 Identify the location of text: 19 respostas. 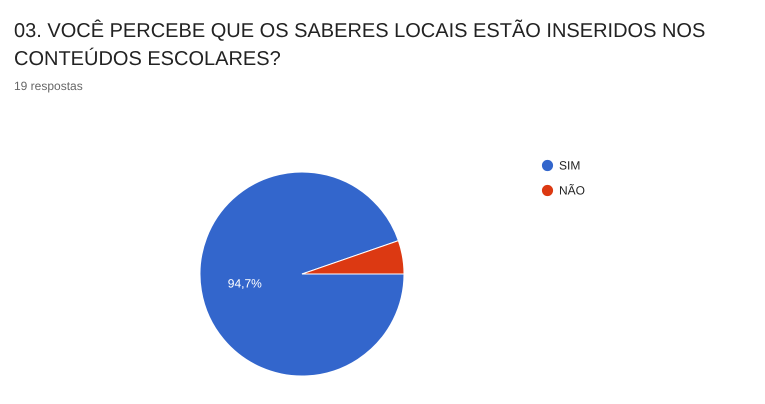
(48, 86).